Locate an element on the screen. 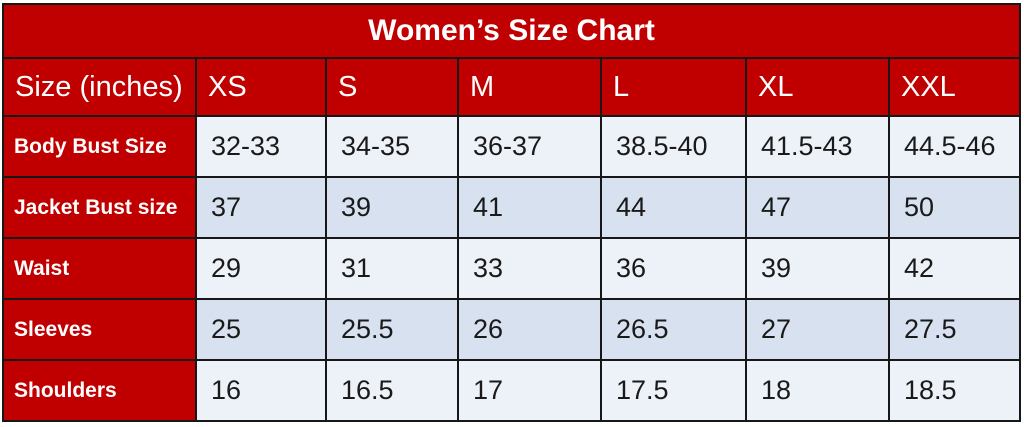 Image resolution: width=1024 pixels, height=427 pixels. table-row-shoulders: Shoulders 16 16.5 17 17.5 18 18.5 is located at coordinates (512, 390).